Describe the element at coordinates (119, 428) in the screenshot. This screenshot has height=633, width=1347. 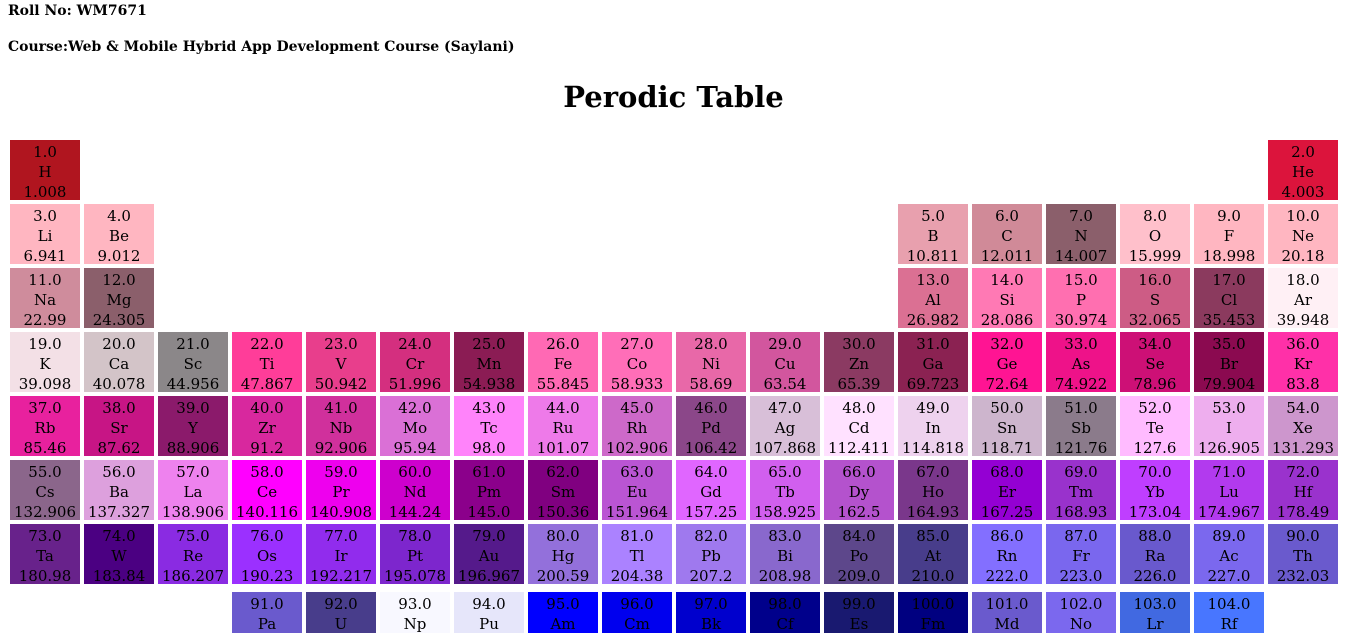
I see `element-symbol: Sr` at that location.